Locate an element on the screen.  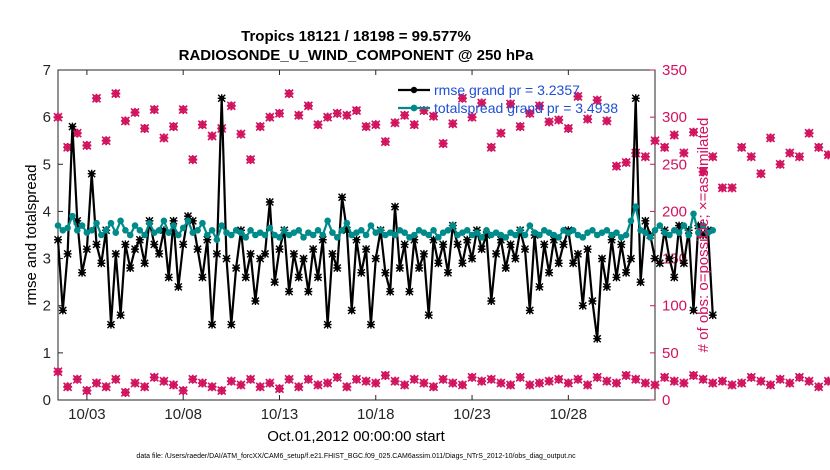
y-tick-label-left: 4 is located at coordinates (47, 211).